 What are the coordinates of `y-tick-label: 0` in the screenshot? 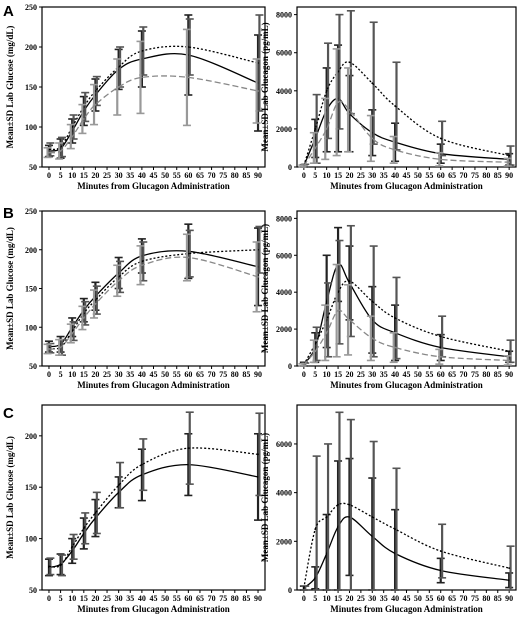 It's located at (290, 167).